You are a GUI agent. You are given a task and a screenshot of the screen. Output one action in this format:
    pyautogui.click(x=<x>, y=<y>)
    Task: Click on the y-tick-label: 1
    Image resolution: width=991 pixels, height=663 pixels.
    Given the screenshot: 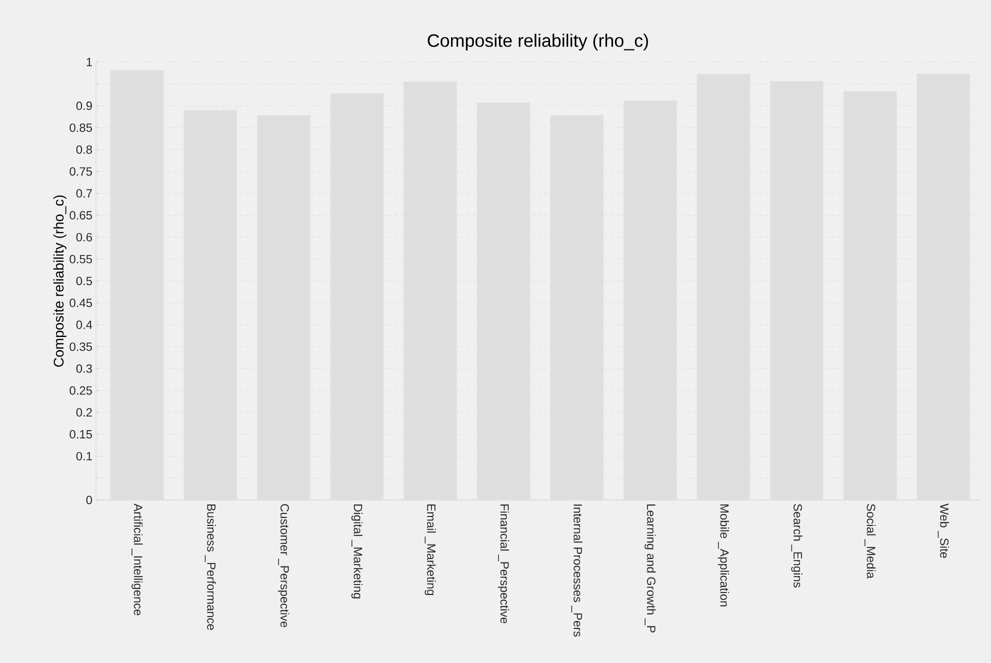 What is the action you would take?
    pyautogui.click(x=89, y=62)
    